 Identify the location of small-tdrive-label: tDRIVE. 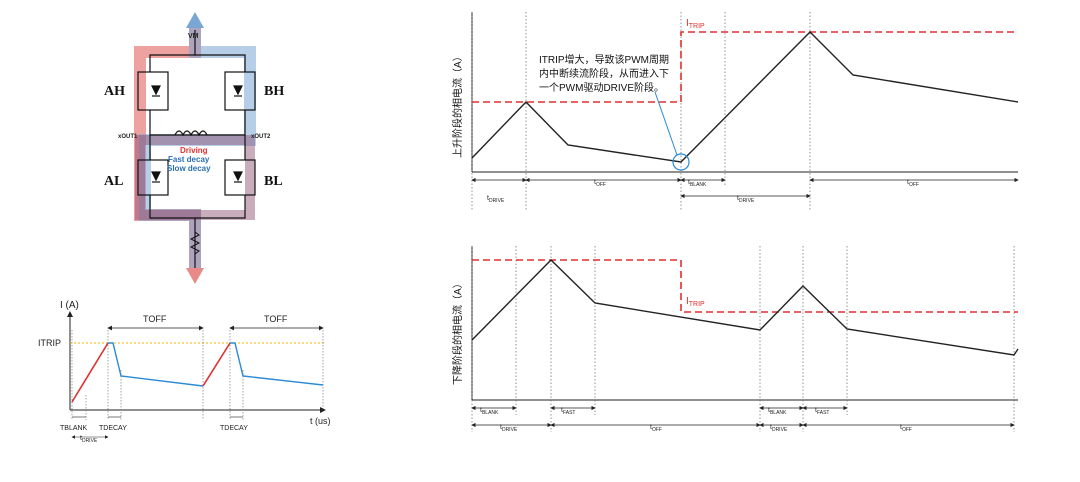
(89, 439).